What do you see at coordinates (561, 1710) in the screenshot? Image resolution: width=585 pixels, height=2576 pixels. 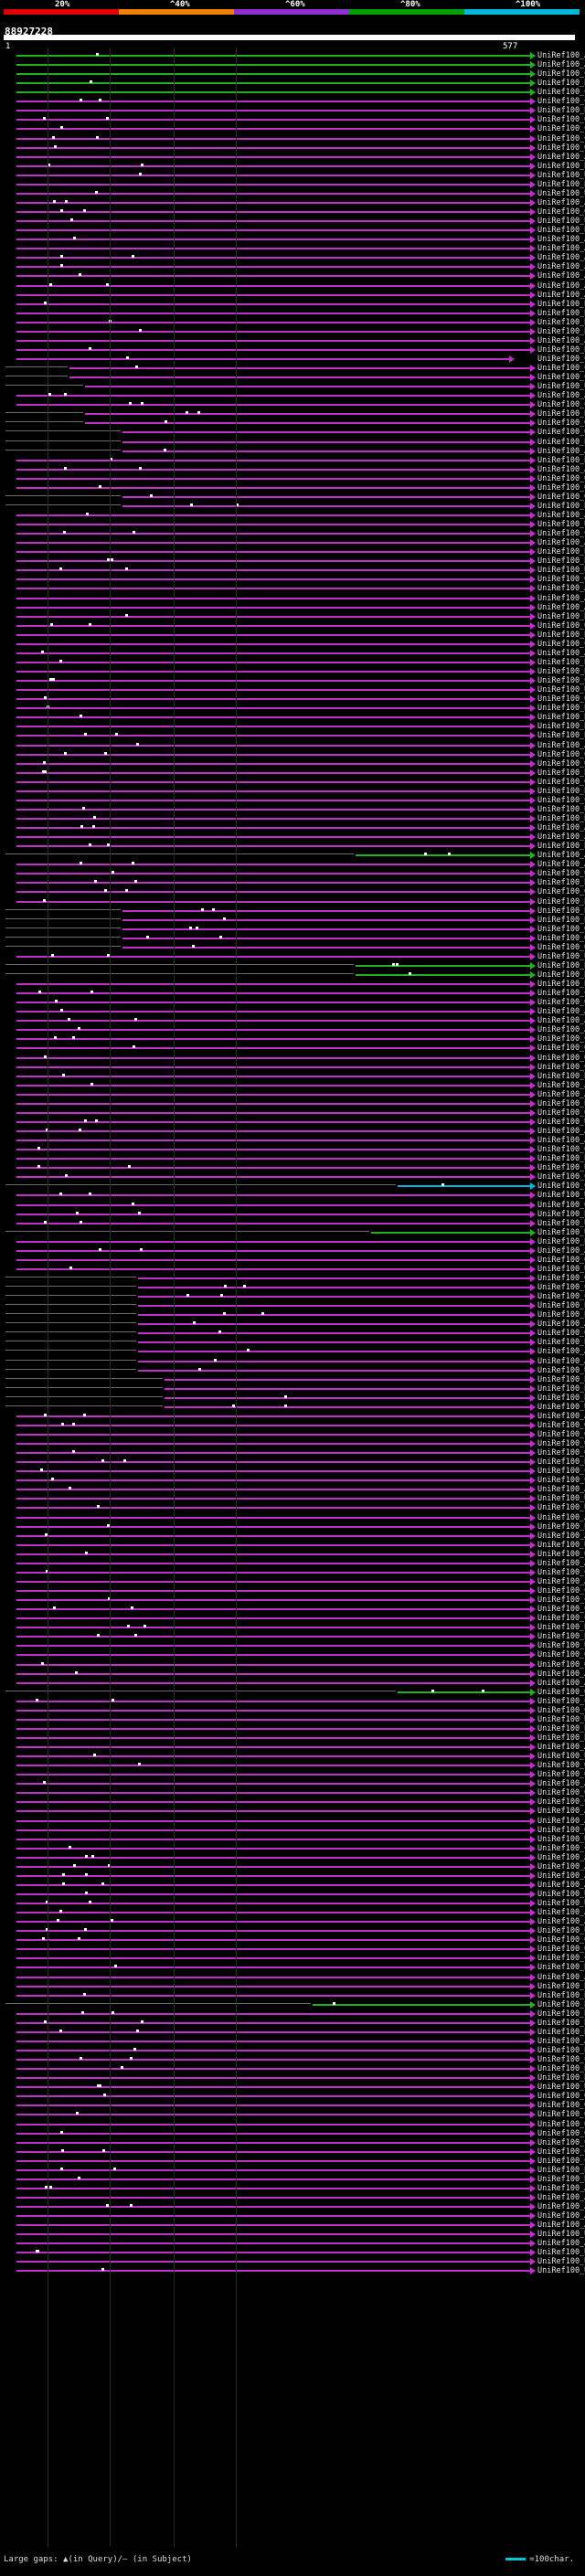 I see `hit-accession-link: UniRef100_C5YTP2` at bounding box center [561, 1710].